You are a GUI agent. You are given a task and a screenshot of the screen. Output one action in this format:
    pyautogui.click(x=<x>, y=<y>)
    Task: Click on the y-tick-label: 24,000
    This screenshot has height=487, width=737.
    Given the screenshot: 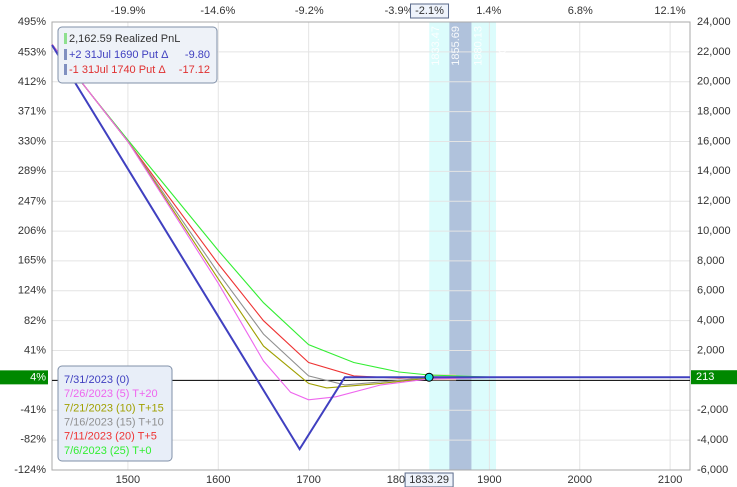 What is the action you would take?
    pyautogui.click(x=714, y=22)
    